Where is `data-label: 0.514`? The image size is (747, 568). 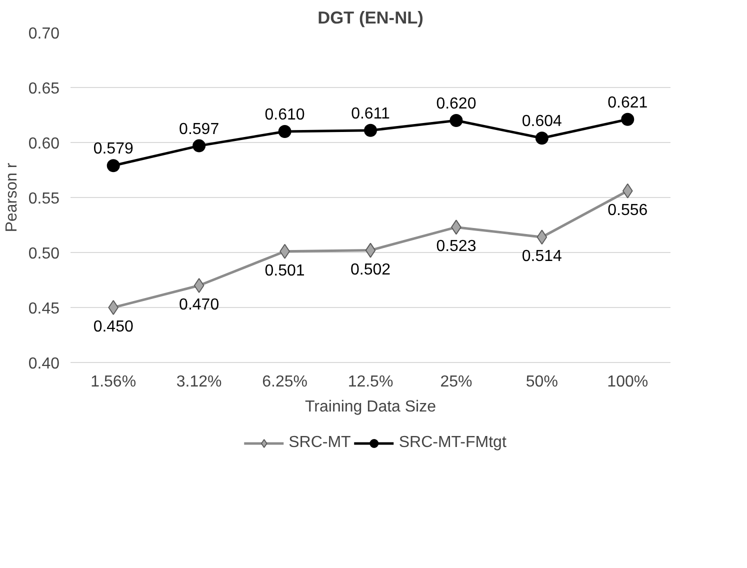
data-label: 0.514 is located at coordinates (542, 257).